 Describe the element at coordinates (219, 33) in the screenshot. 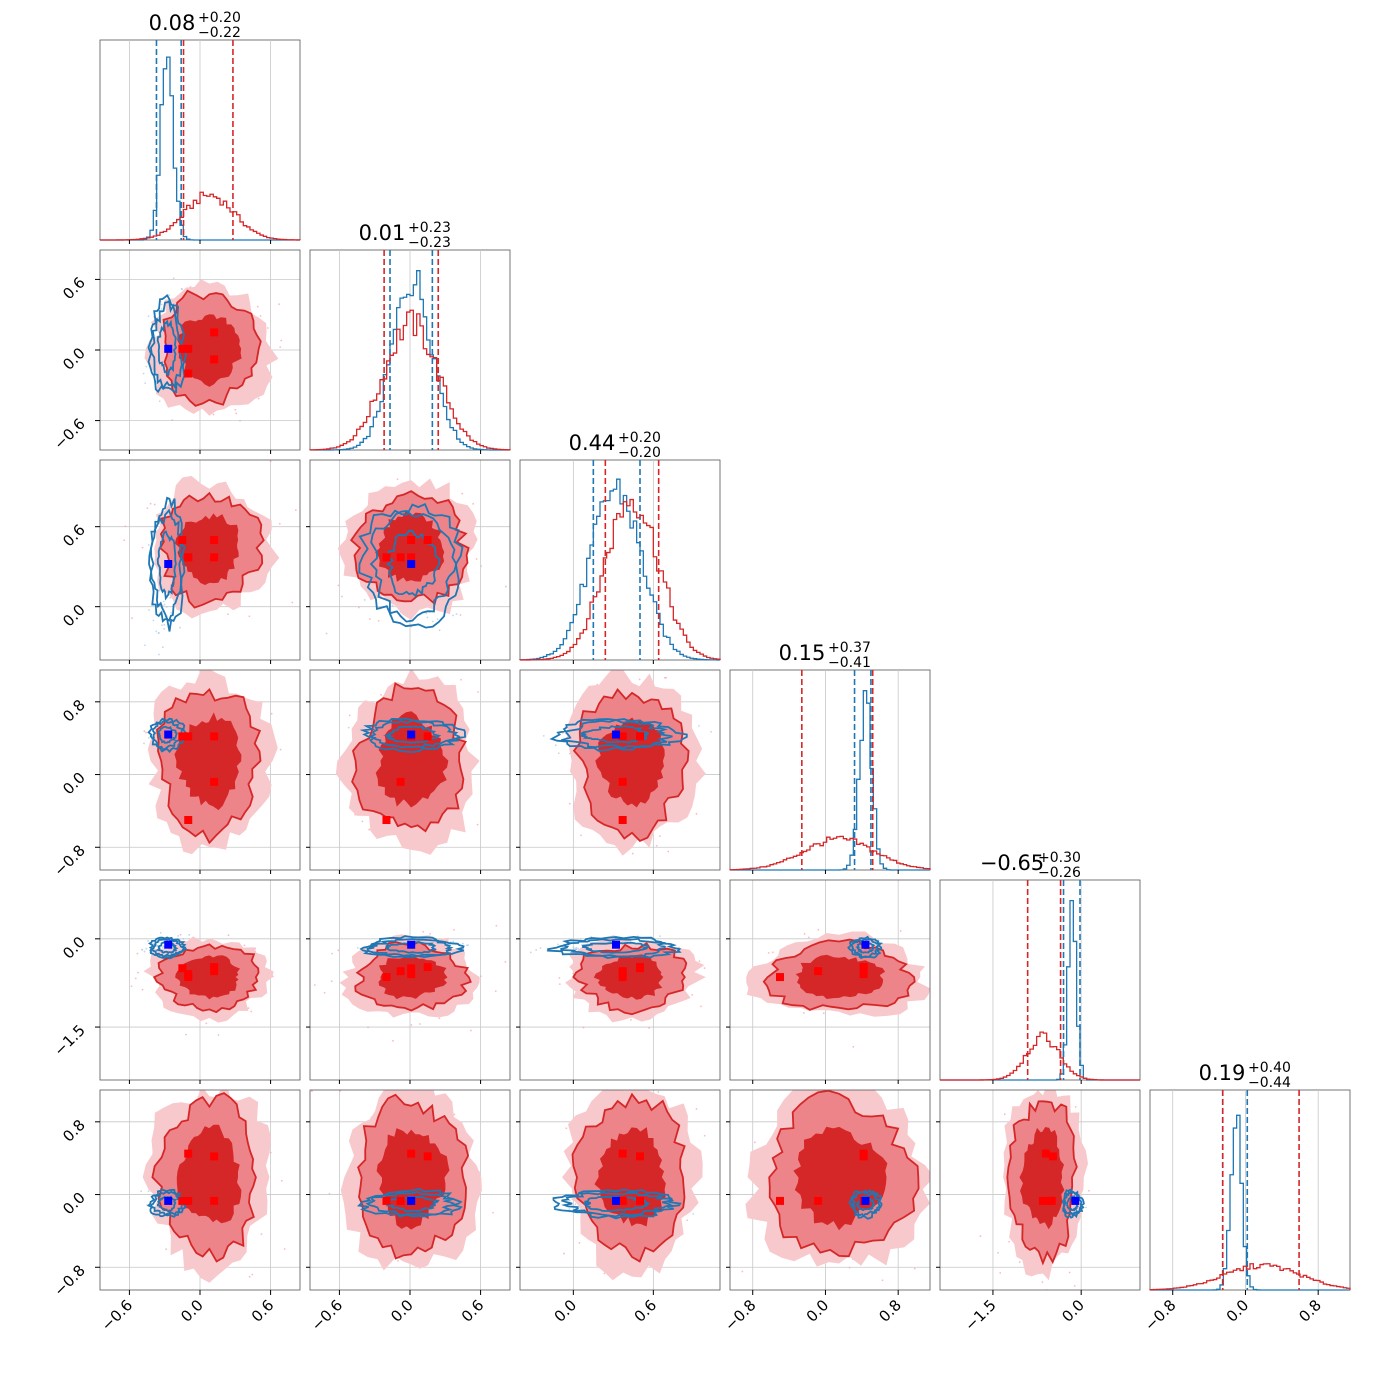

I see `param-minus-0: −0.22` at that location.